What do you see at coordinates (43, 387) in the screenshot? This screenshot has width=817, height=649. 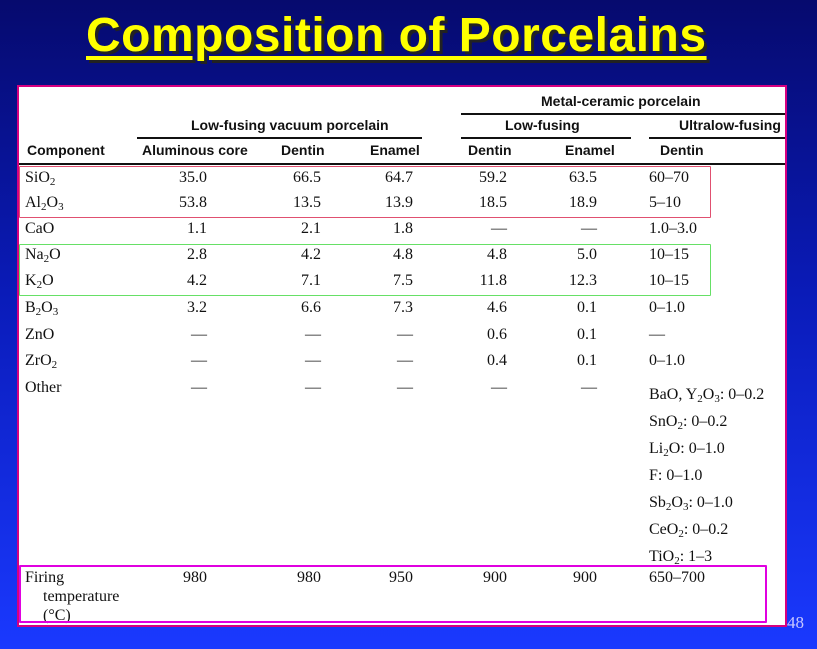 I see `component-cell: Other` at bounding box center [43, 387].